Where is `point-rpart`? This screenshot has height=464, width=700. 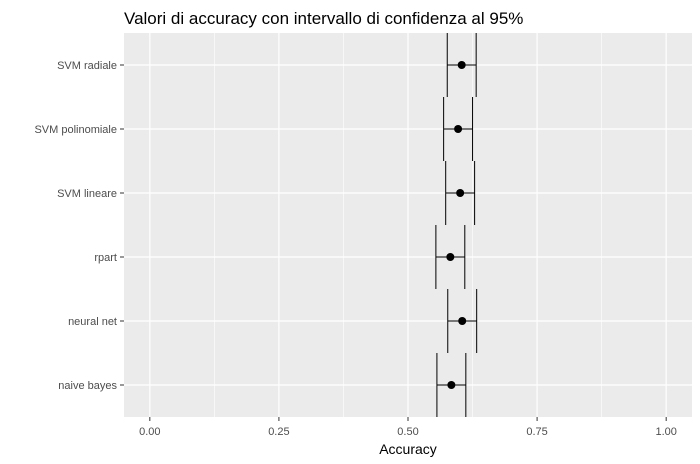
point-rpart is located at coordinates (450, 257).